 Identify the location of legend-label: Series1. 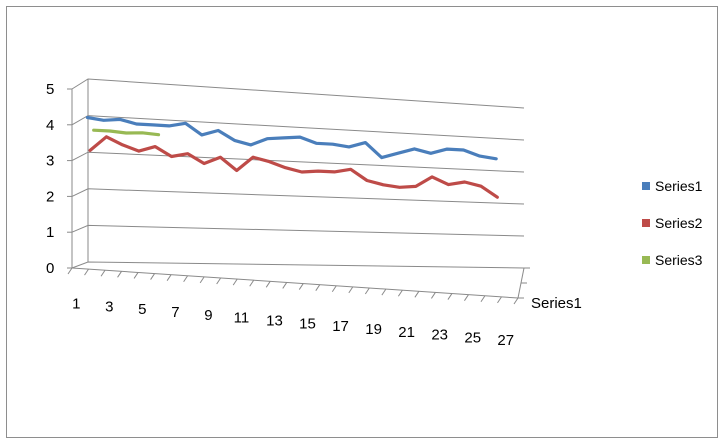
(679, 186).